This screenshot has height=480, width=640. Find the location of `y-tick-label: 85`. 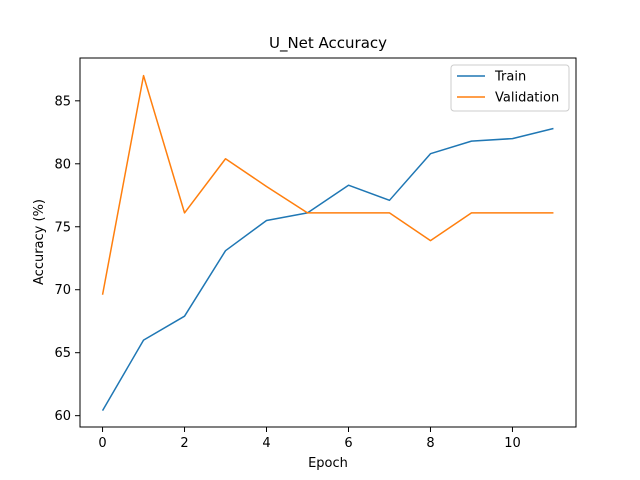

y-tick-label: 85 is located at coordinates (62, 101).